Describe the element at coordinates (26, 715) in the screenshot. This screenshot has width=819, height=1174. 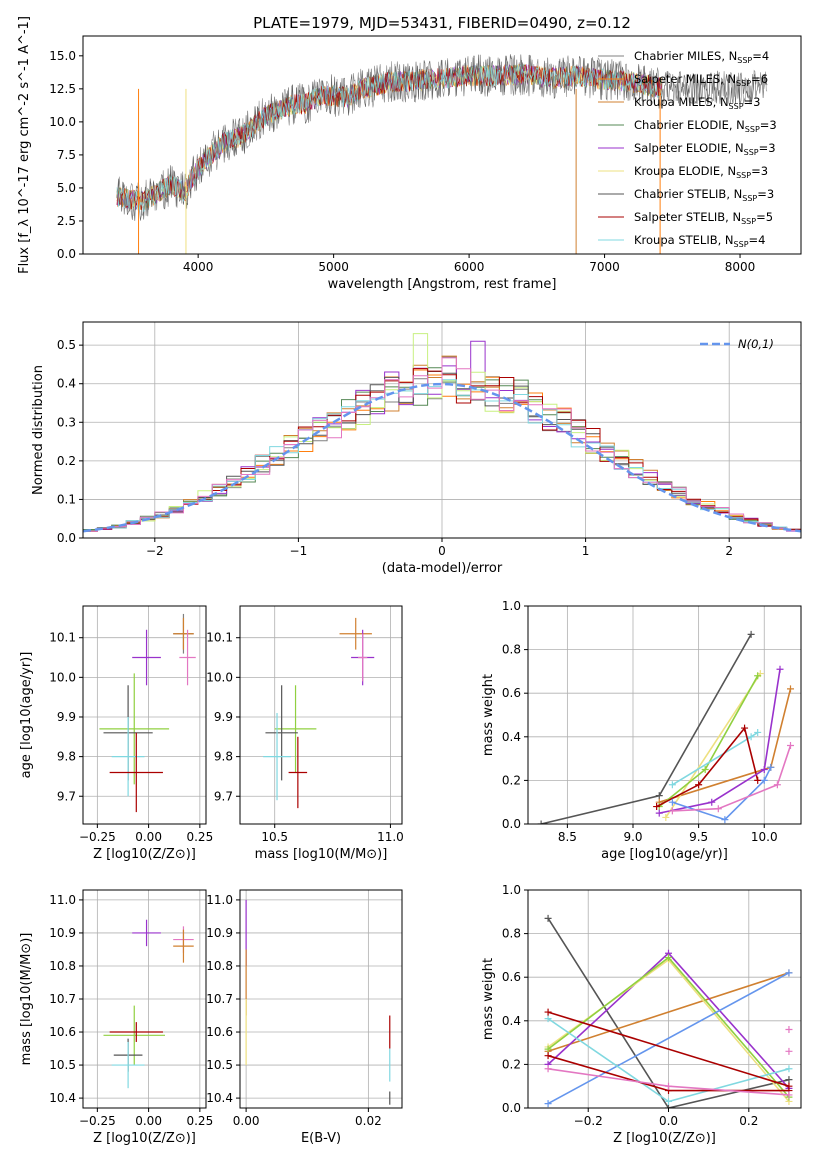
I see `y-axis-label: age [log10(age/yr)]` at that location.